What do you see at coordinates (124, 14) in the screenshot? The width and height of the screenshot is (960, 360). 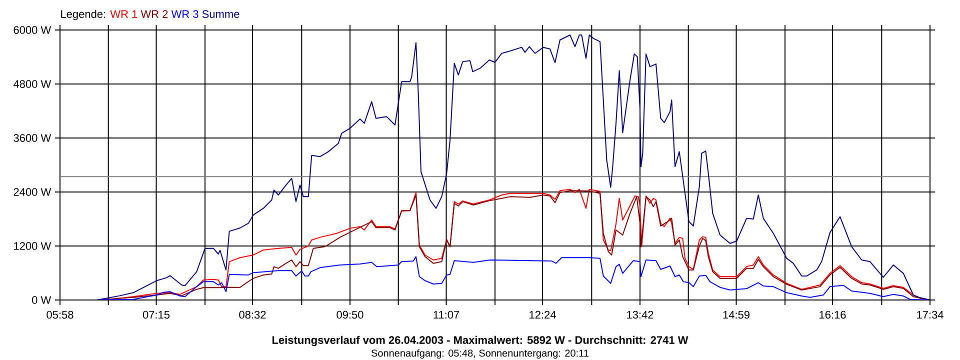 I see `text: WR 1` at bounding box center [124, 14].